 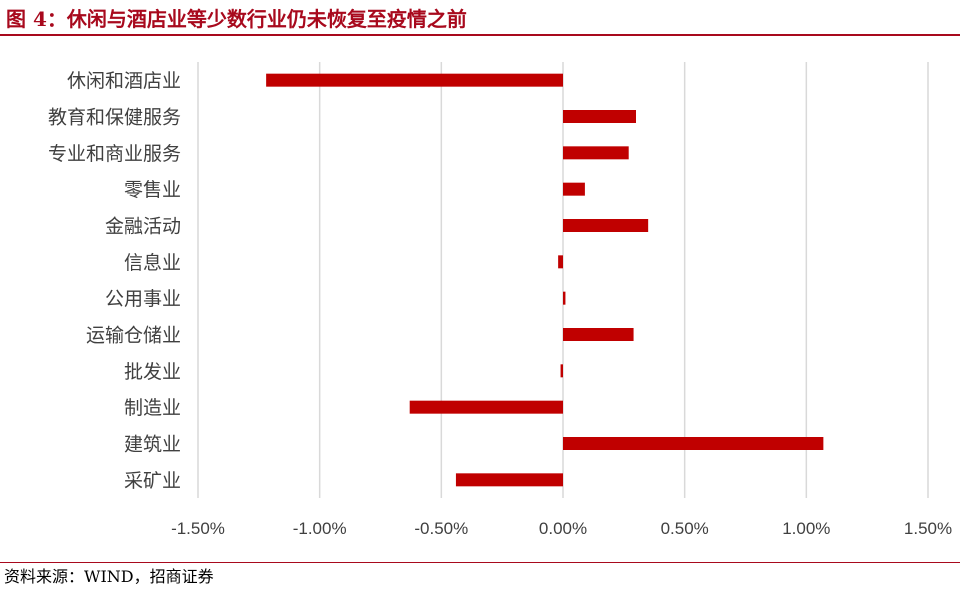 I want to click on x-tick-label: 0.50%, so click(x=685, y=528).